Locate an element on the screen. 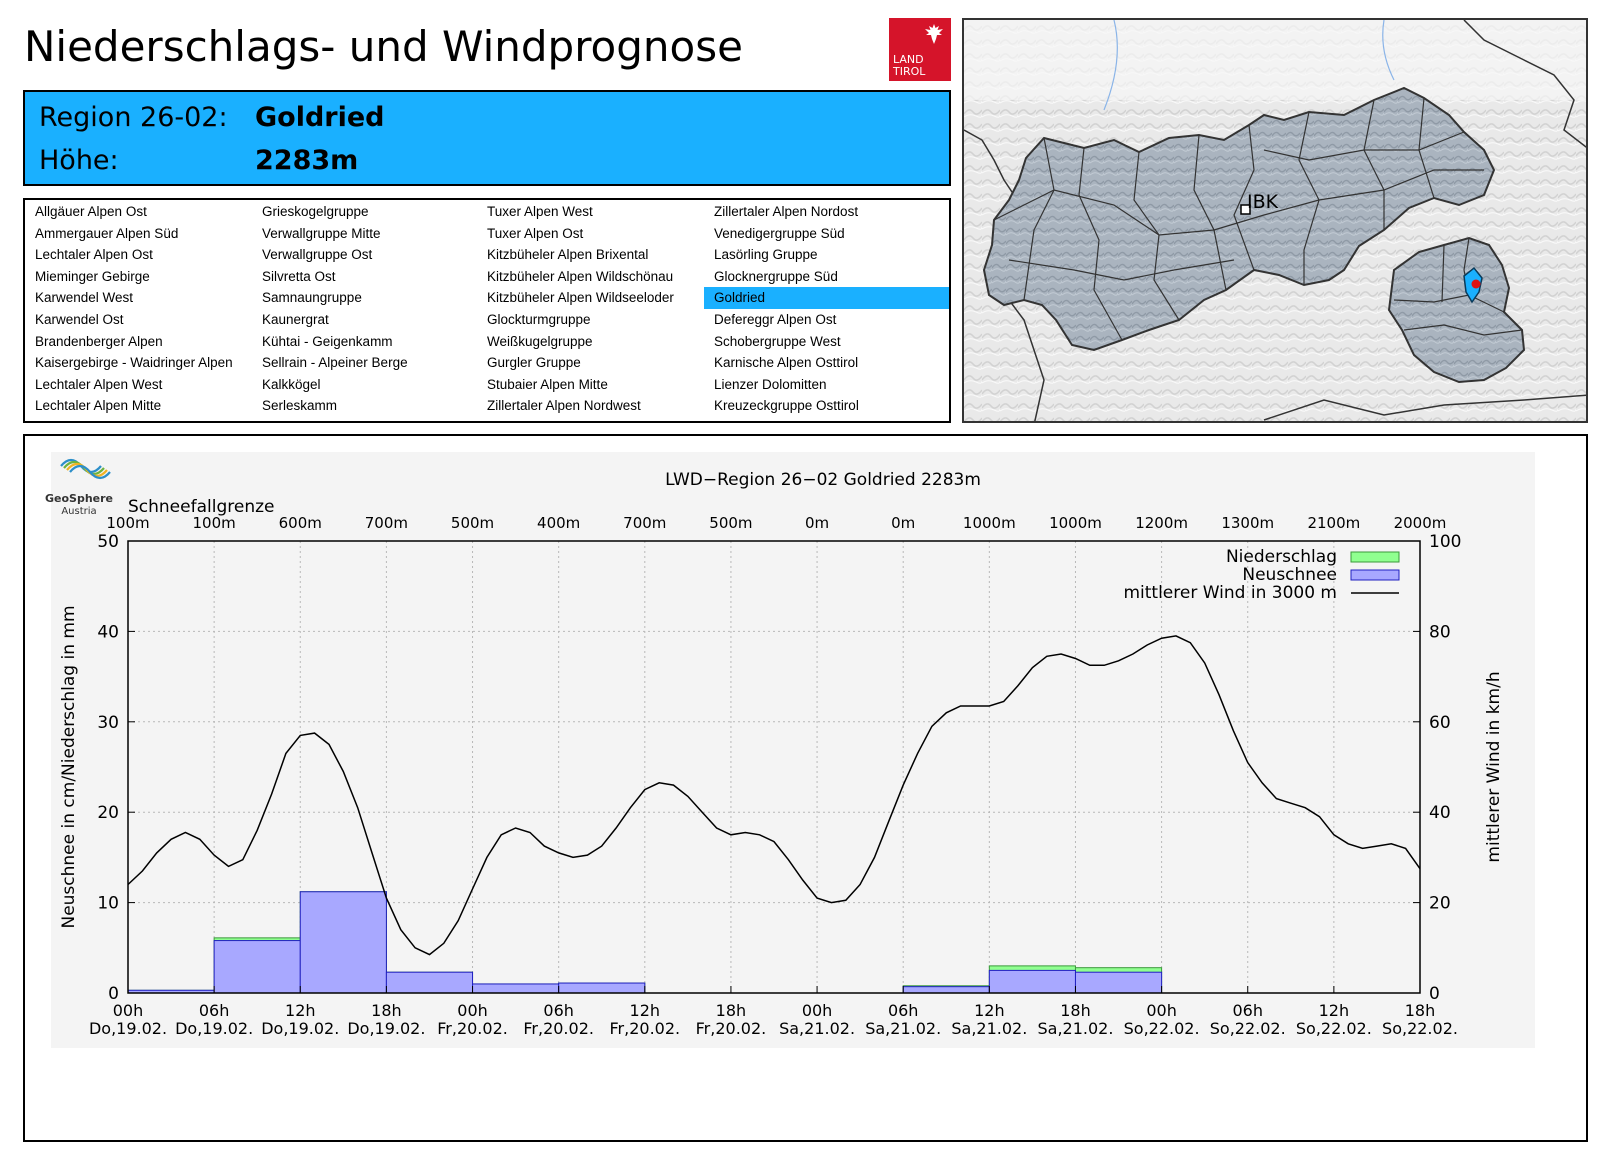  region-list-item: Tuxer Alpen West is located at coordinates (540, 211).